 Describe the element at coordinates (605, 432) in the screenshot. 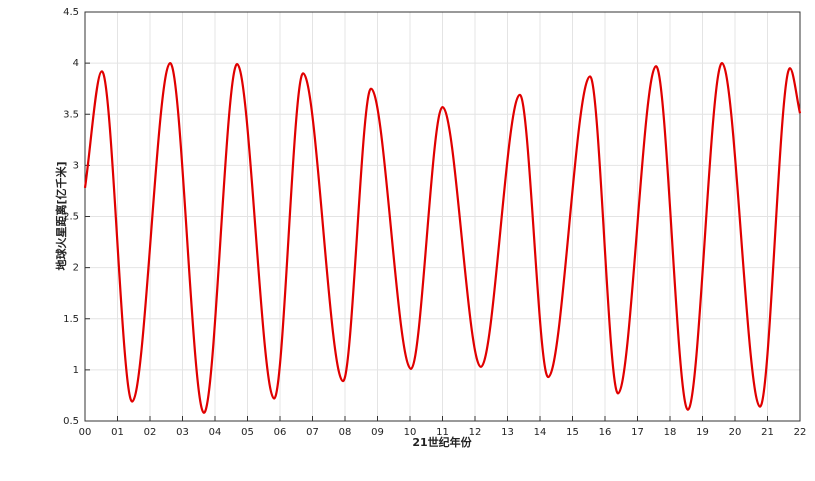

I see `x-tick-label: 16` at that location.